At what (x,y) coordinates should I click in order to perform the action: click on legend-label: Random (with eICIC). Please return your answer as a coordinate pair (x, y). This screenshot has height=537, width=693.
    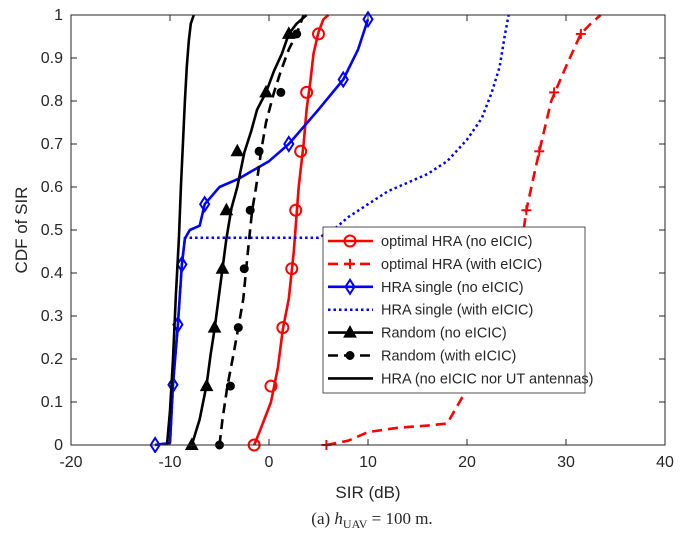
    Looking at the image, I should click on (448, 357).